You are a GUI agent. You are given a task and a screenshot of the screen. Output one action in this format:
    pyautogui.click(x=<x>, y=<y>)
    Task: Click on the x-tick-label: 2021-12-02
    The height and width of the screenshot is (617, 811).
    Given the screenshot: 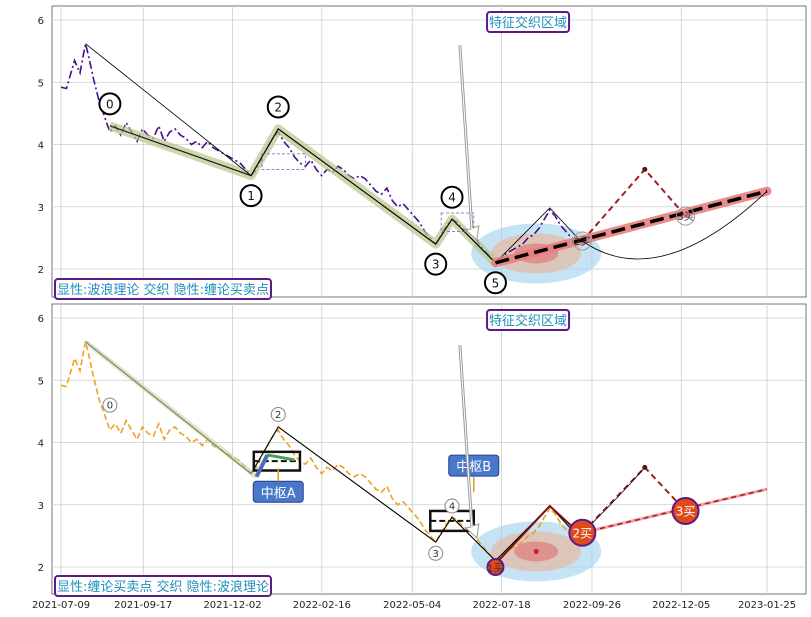 What is the action you would take?
    pyautogui.click(x=232, y=605)
    